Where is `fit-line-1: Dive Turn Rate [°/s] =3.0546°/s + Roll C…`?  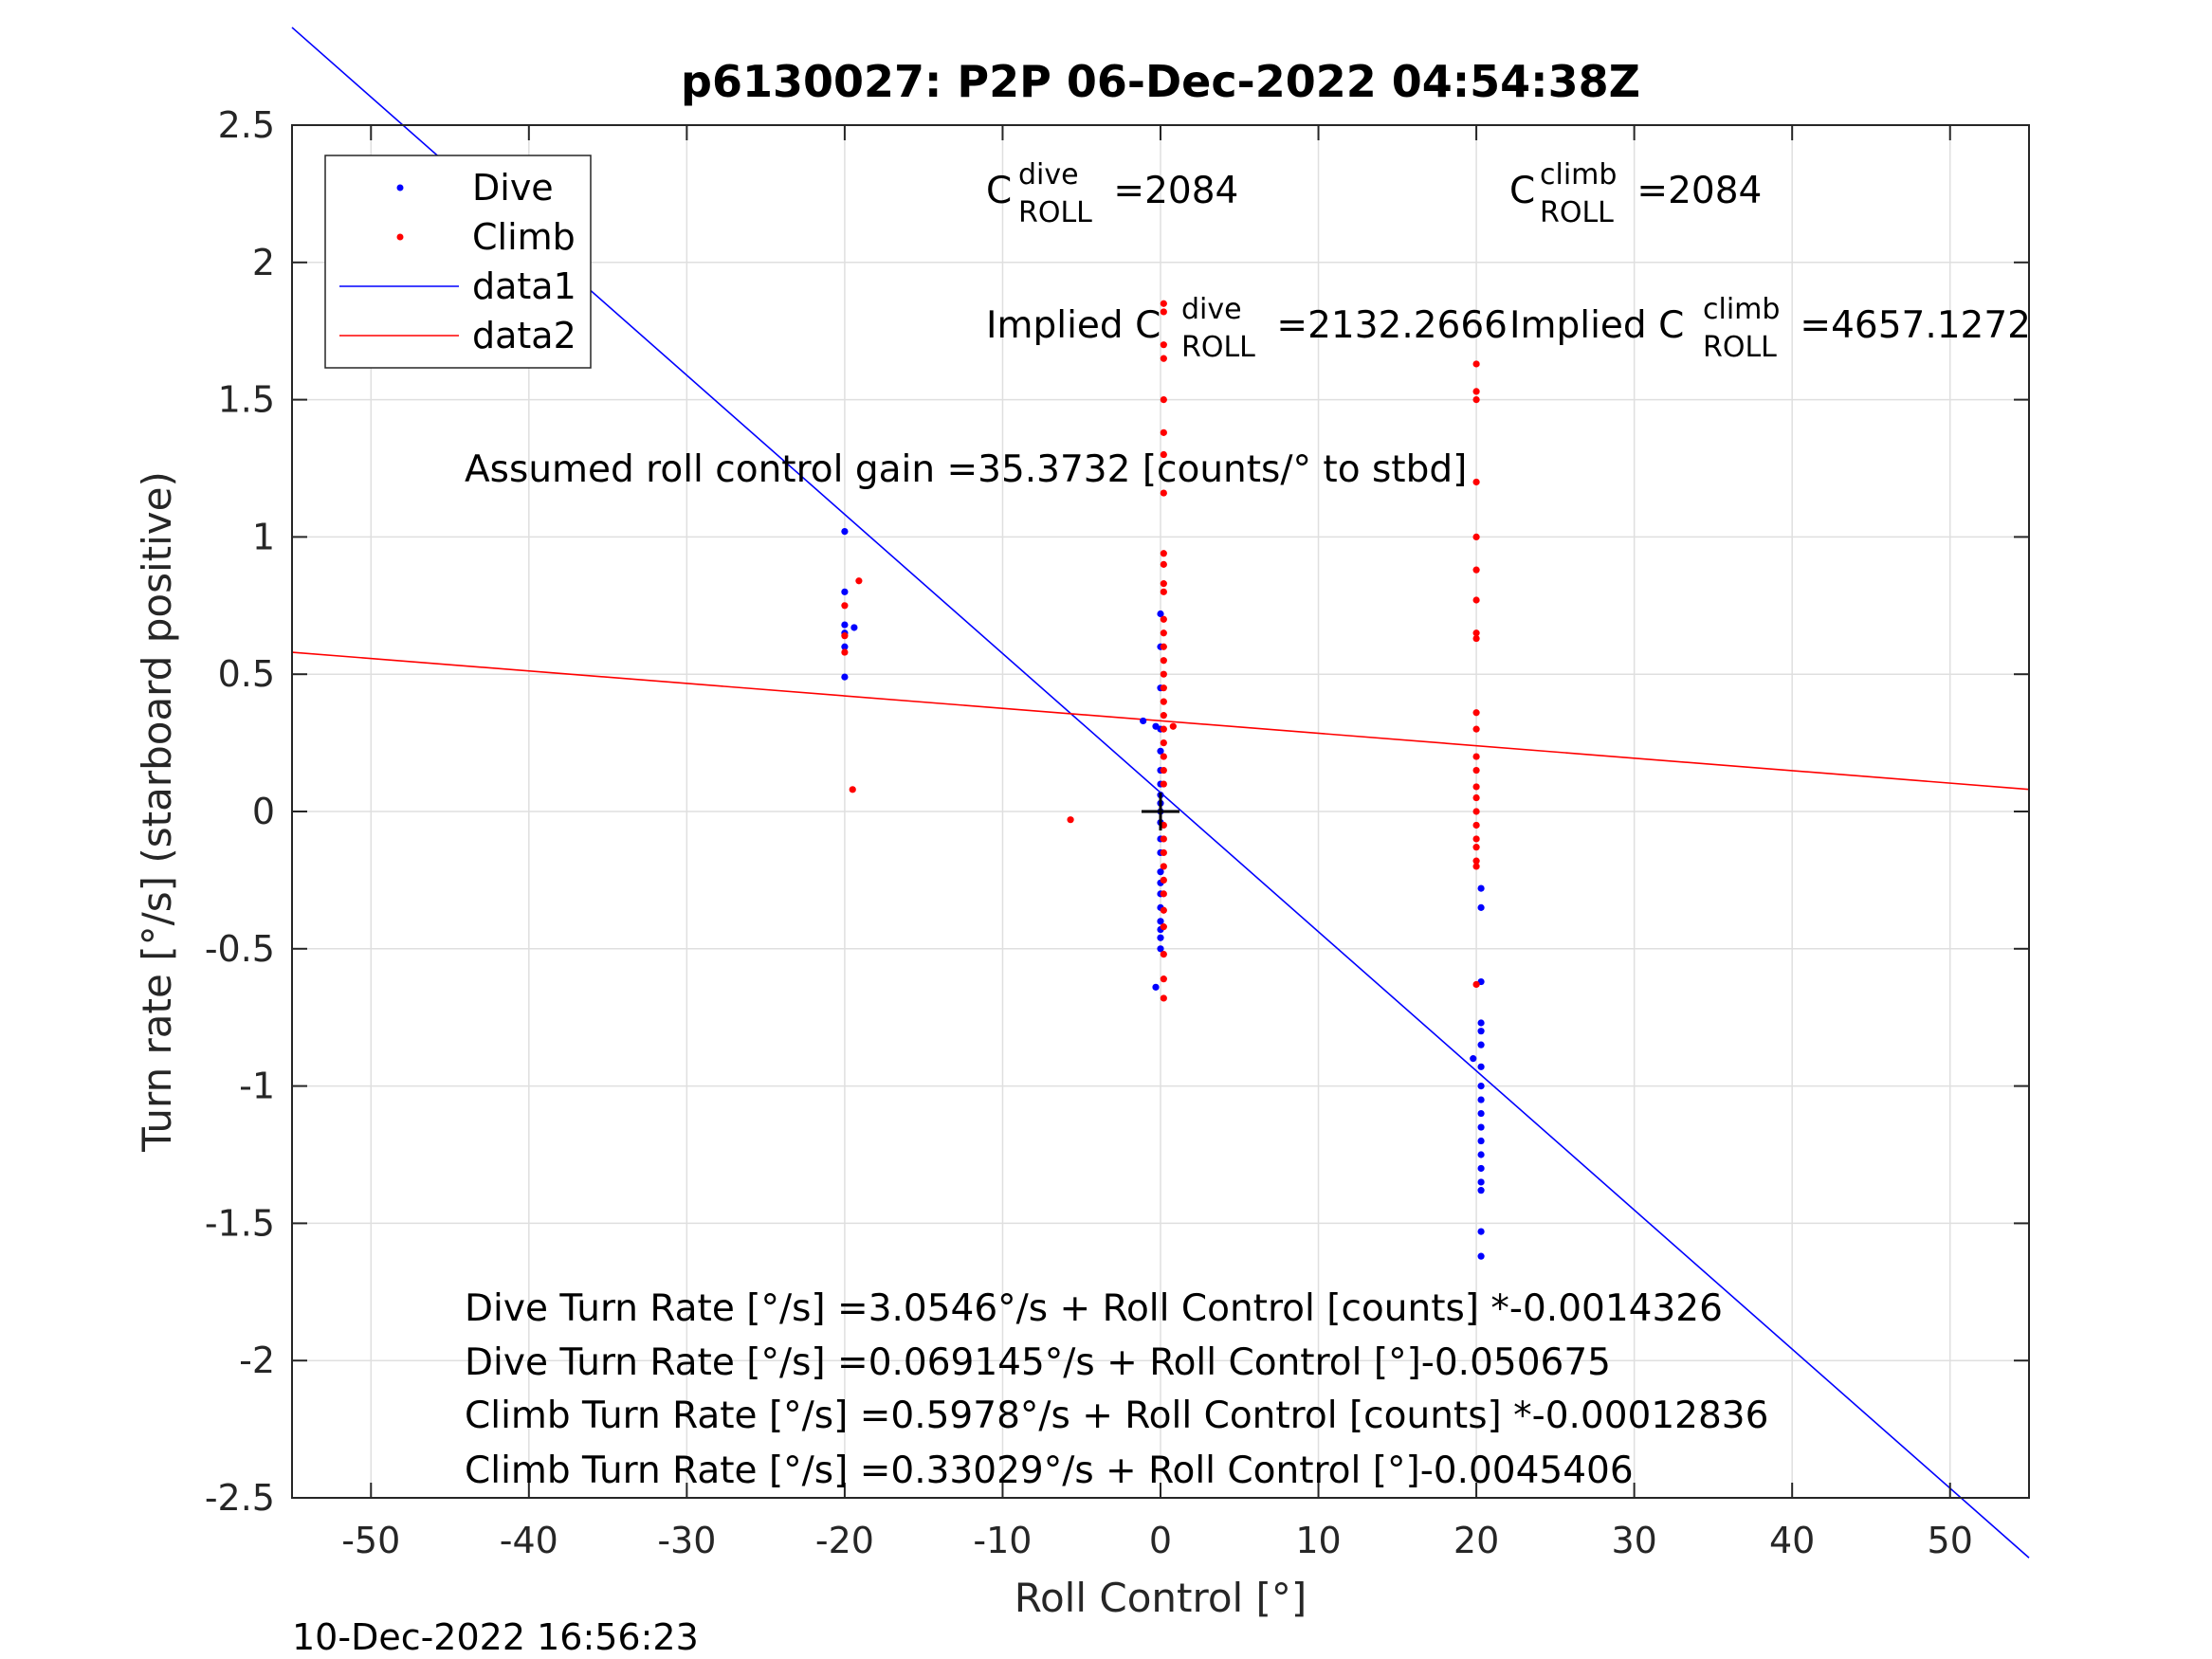
fit-line-1: Dive Turn Rate [°/s] =3.0546°/s + Roll C… is located at coordinates (1094, 1308).